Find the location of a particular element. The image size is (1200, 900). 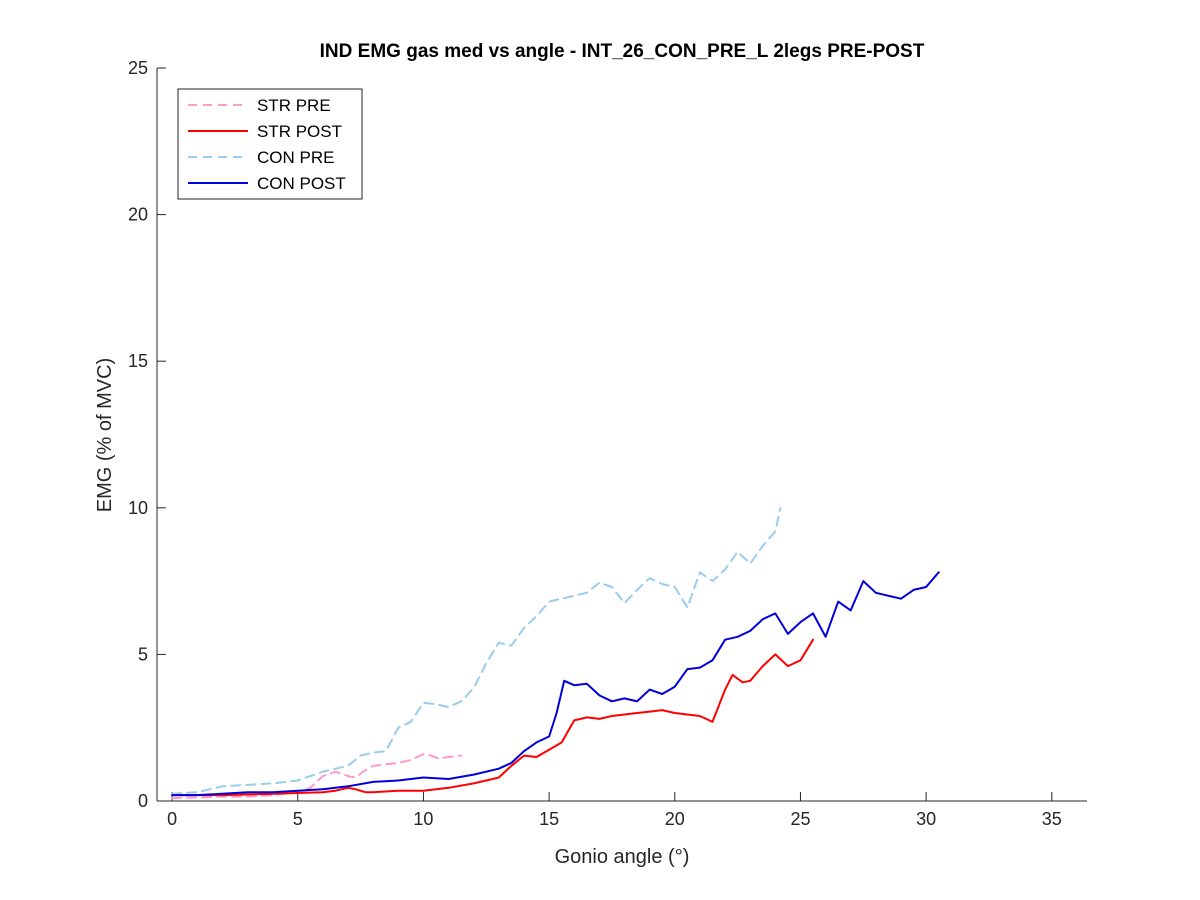

x-tick-label: 5 is located at coordinates (298, 819).